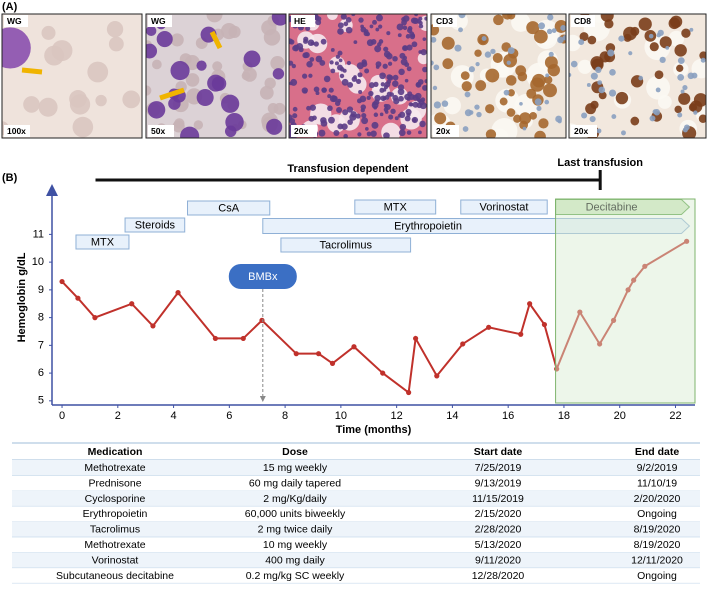 This screenshot has height=589, width=709. I want to click on stain-tag, so click(16, 21).